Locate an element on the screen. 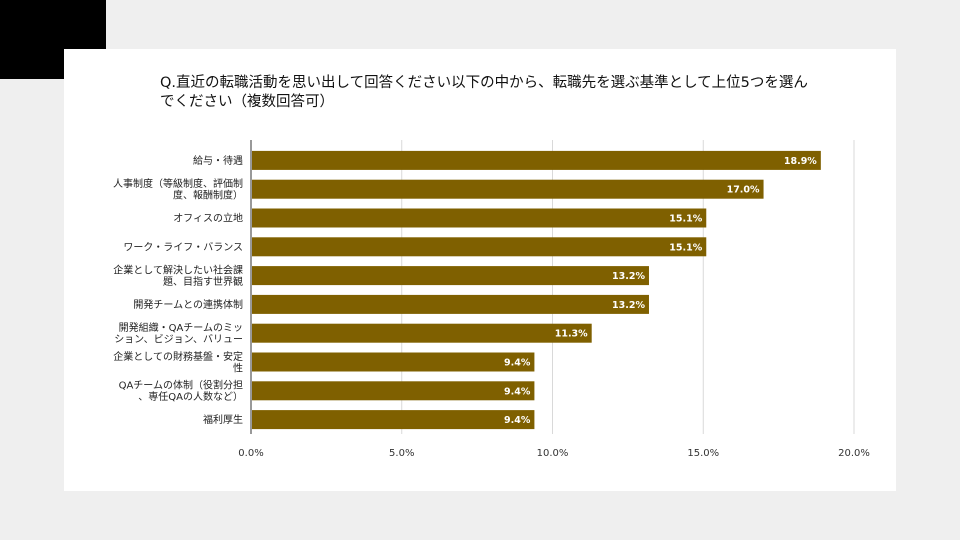 This screenshot has height=540, width=960. category-label: 企業としての財務基盤・安定 is located at coordinates (178, 356).